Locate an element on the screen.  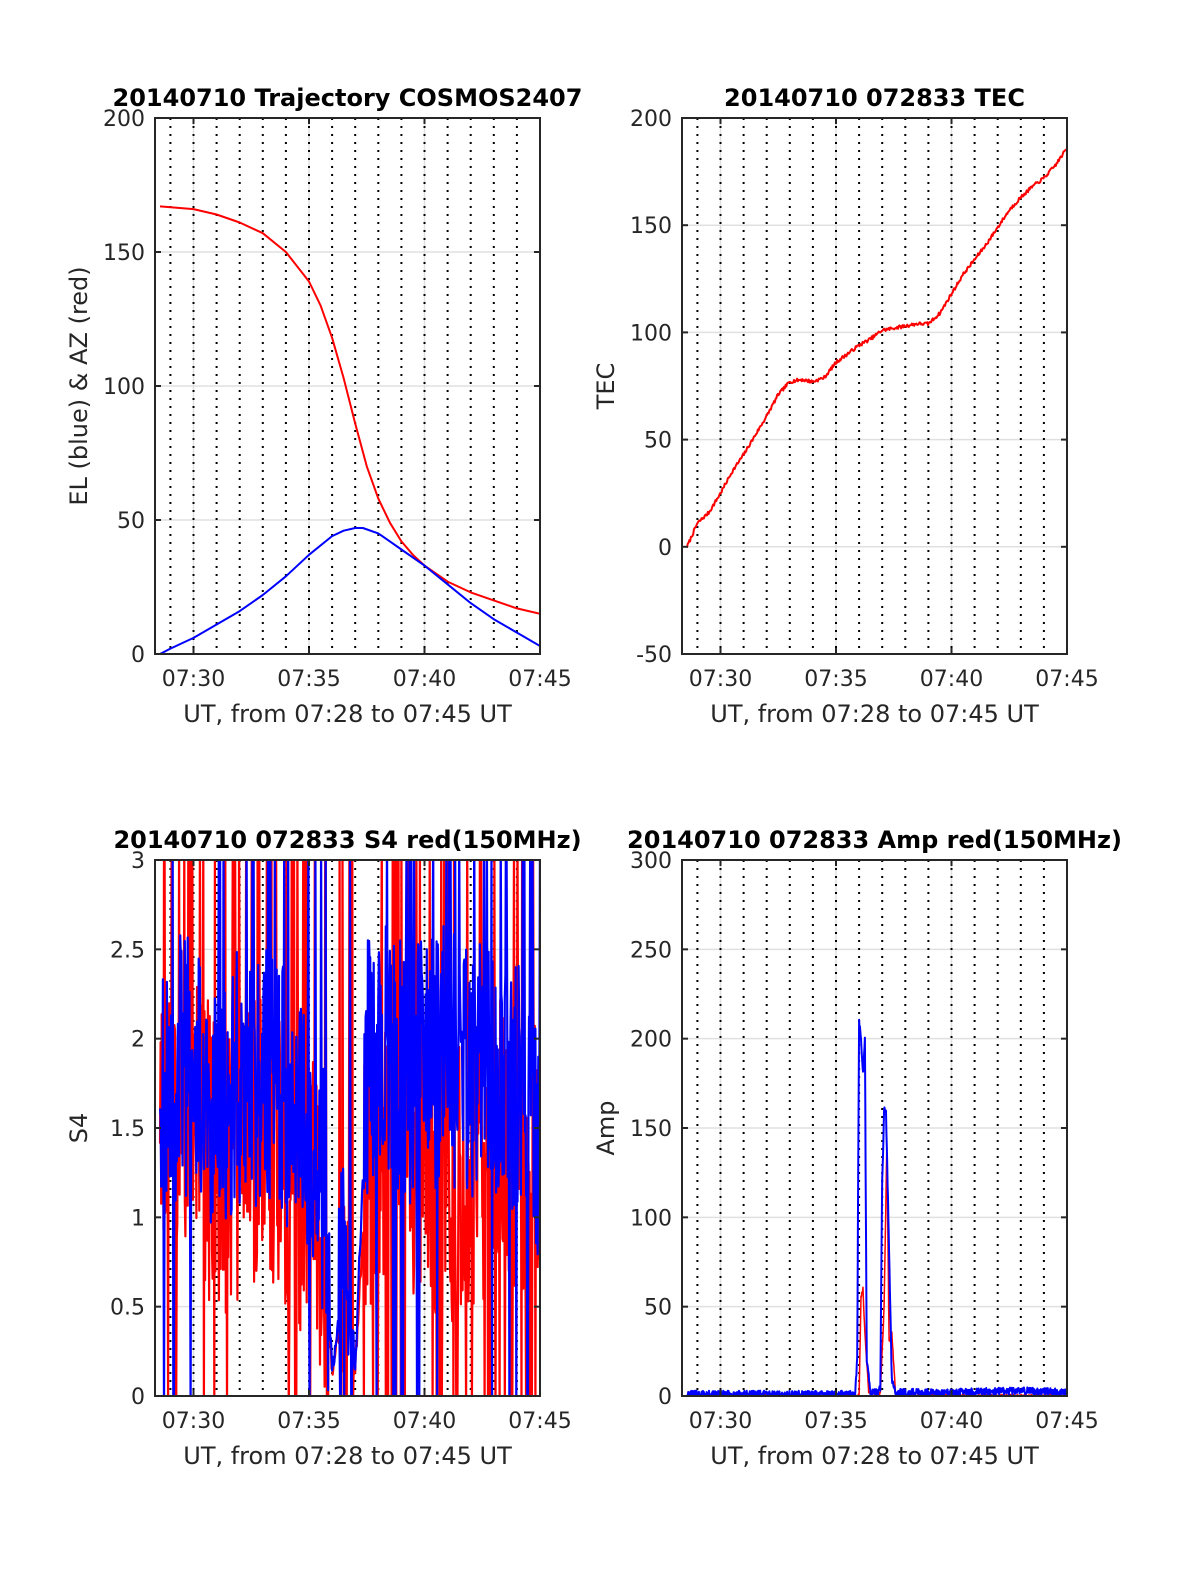
y-tick-label: 0.5 is located at coordinates (127, 1308).